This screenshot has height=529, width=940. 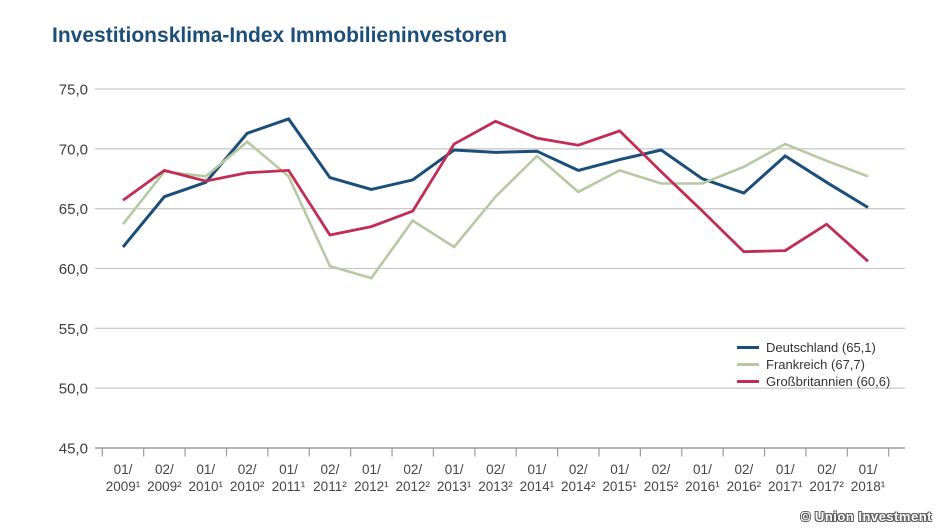 What do you see at coordinates (73, 90) in the screenshot?
I see `y-tick-label: 75,0` at bounding box center [73, 90].